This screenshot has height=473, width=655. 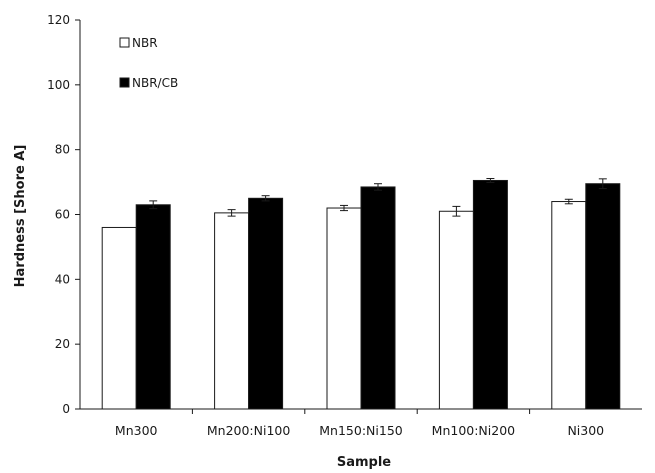 I want to click on x-tick-label: Ni300, so click(x=585, y=430).